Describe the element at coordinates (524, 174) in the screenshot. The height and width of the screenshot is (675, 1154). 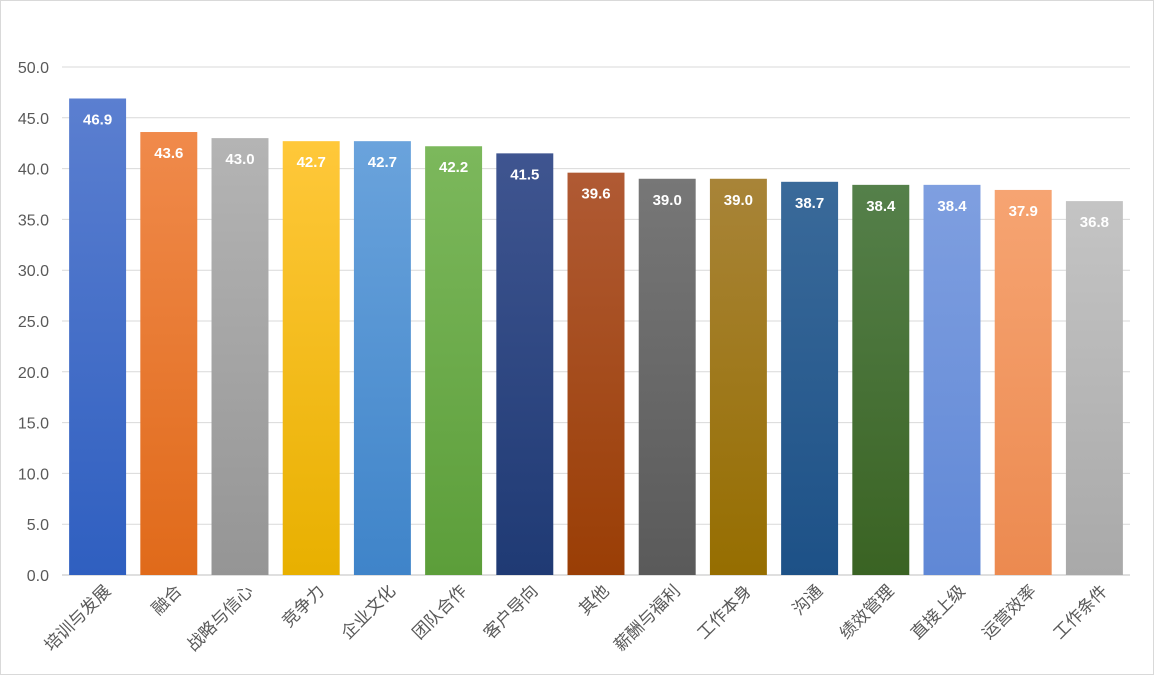
I see `data-label: 41.5` at that location.